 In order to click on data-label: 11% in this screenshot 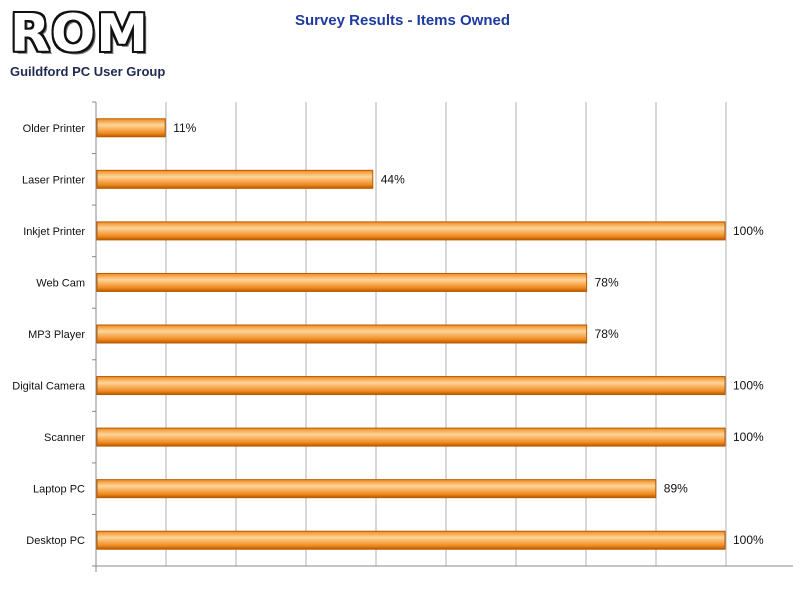, I will do `click(184, 128)`.